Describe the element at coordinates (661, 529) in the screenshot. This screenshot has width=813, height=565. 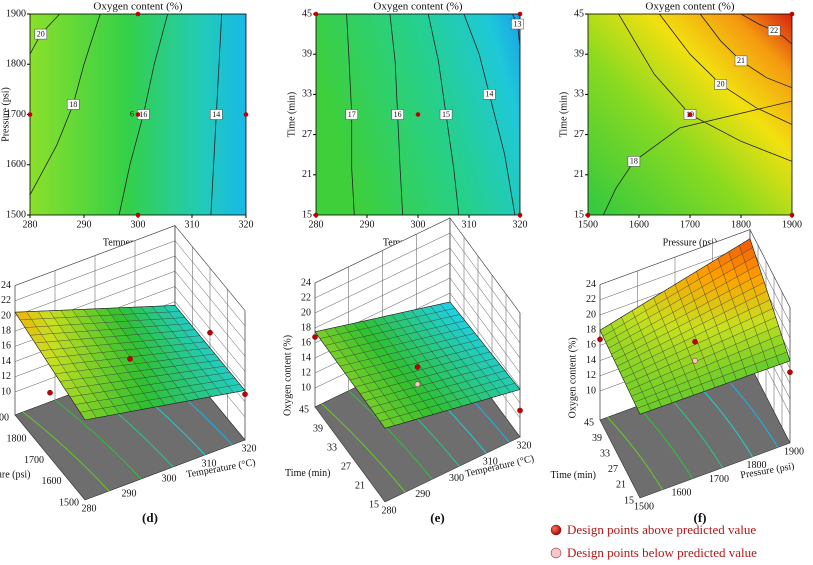
I see `legend-label: Design points above predicted value` at that location.